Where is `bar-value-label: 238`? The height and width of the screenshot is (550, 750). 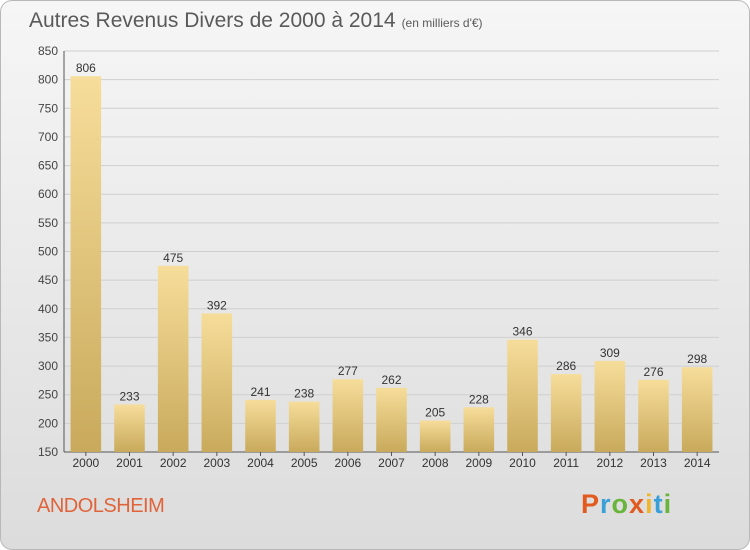 bar-value-label: 238 is located at coordinates (304, 394).